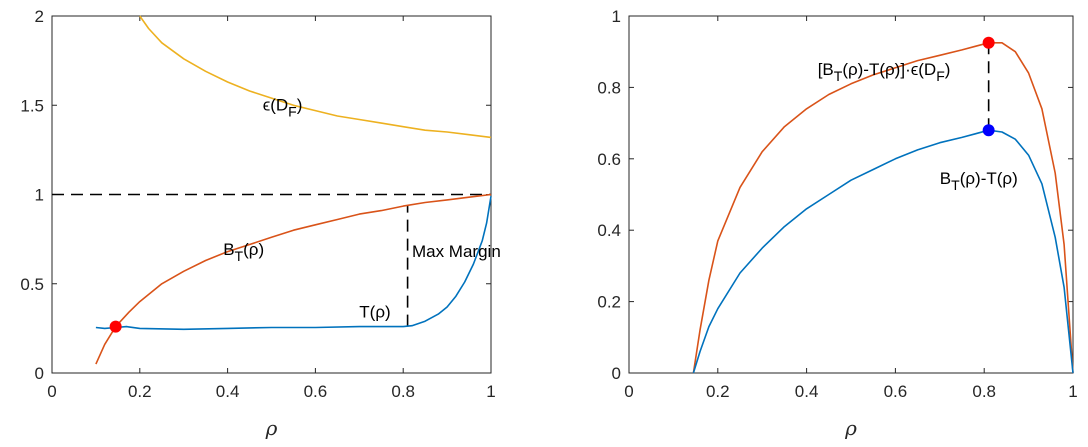 This screenshot has width=1088, height=447. I want to click on y-tick-label: 1.5, so click(32, 105).